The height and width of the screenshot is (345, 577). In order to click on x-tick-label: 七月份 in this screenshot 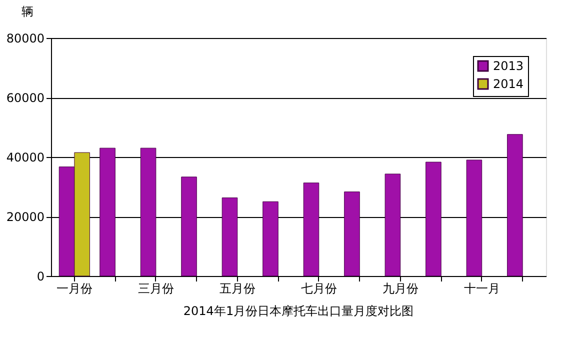, I will do `click(318, 289)`.